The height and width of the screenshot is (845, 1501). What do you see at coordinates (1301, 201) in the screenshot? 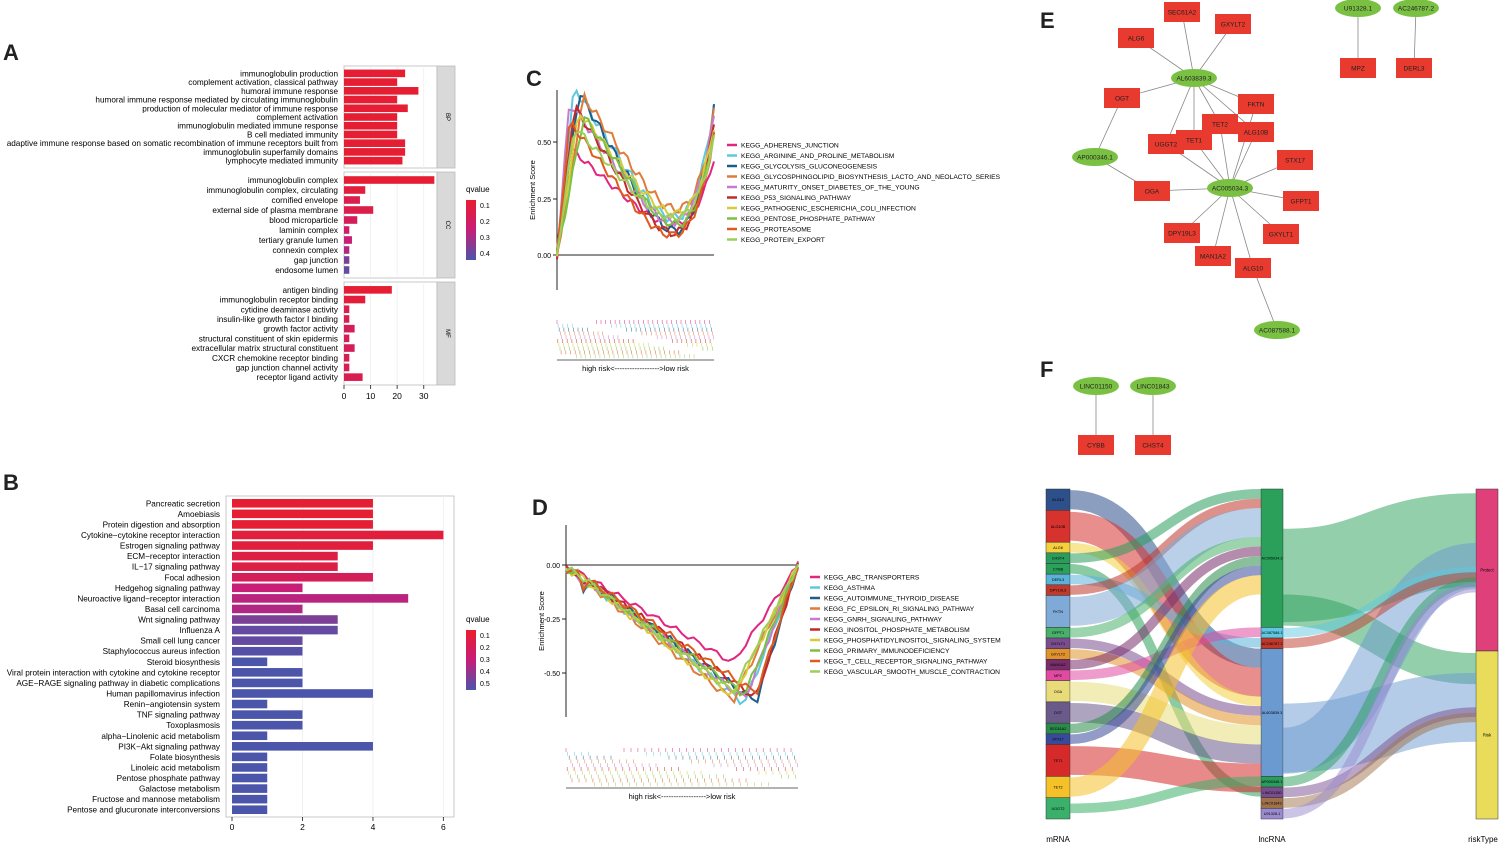
I see `panel-e-node-label: GFPT1` at bounding box center [1301, 201].